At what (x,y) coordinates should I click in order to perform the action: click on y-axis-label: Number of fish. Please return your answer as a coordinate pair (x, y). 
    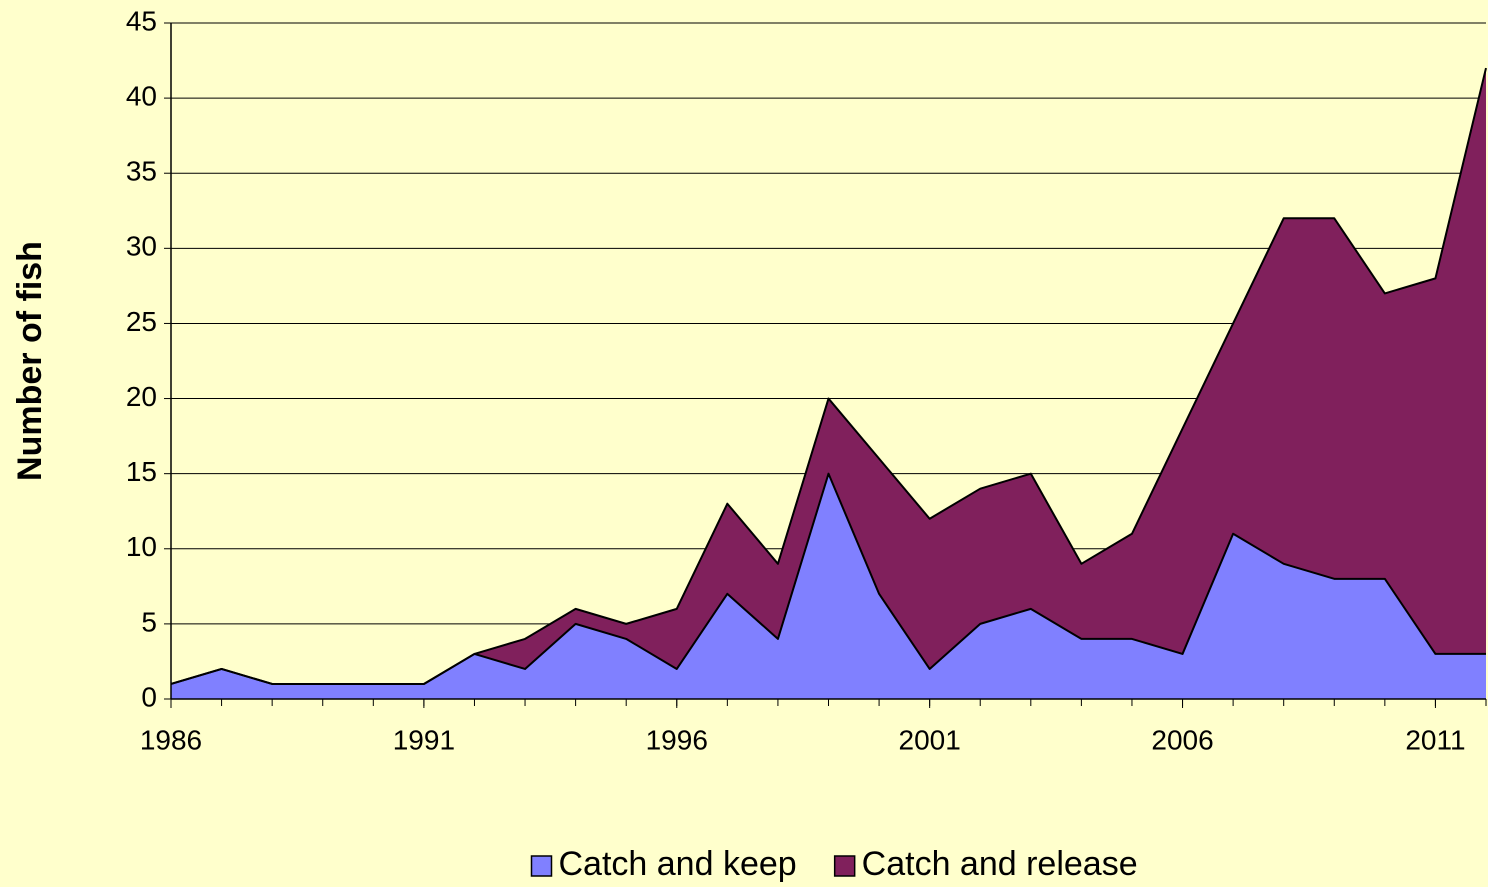
    Looking at the image, I should click on (30, 361).